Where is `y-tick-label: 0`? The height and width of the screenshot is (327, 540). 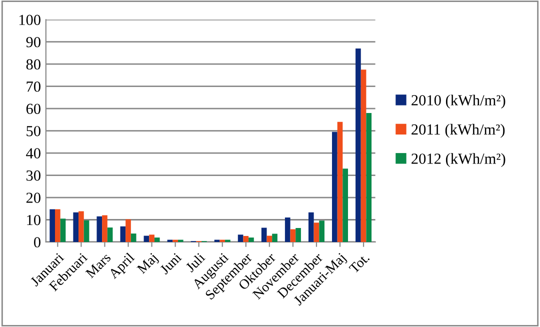
y-tick-label: 0 is located at coordinates (37, 242).